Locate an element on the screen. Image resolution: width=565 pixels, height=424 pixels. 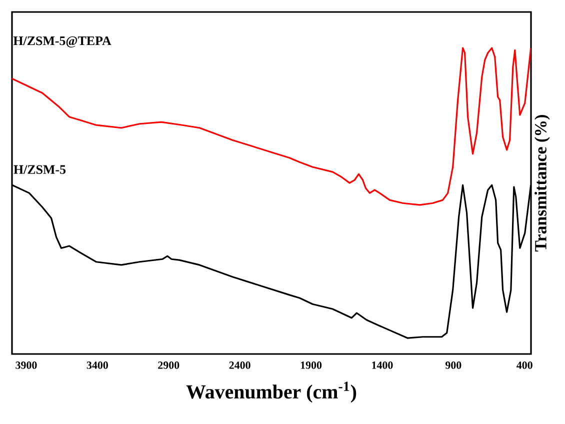
y-axis-title: Transmittance (%) is located at coordinates (542, 183).